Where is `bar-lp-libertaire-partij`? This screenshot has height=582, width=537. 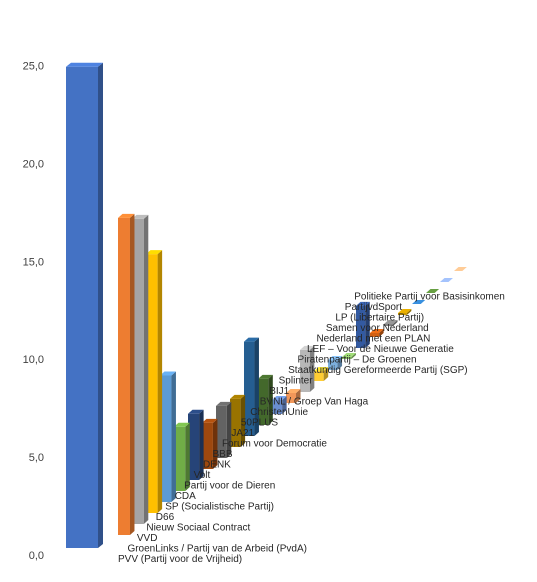 bar-lp-libertaire-partij is located at coordinates (433, 291).